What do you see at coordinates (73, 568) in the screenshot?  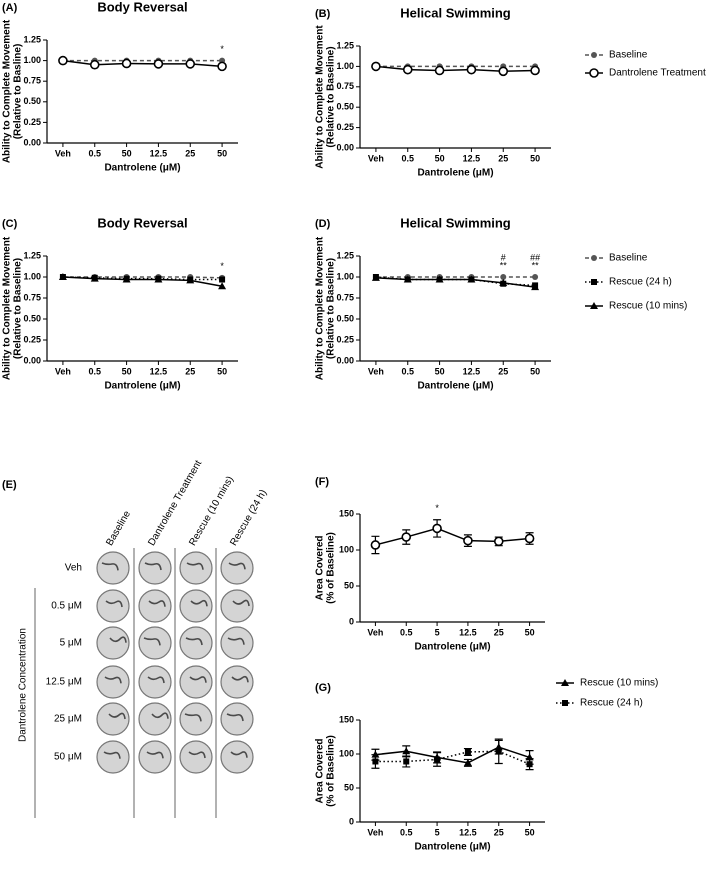 I see `row-label: Veh` at bounding box center [73, 568].